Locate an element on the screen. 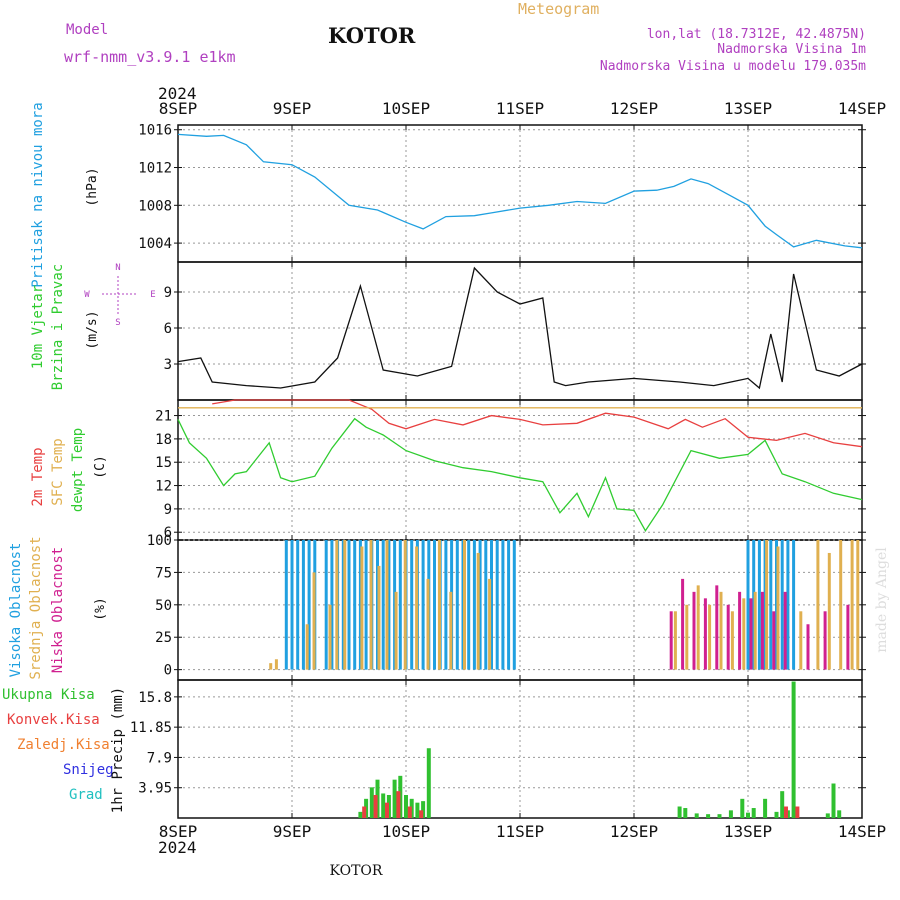 The width and height of the screenshot is (900, 900). x-tick-label-top: 11SEP is located at coordinates (520, 108).